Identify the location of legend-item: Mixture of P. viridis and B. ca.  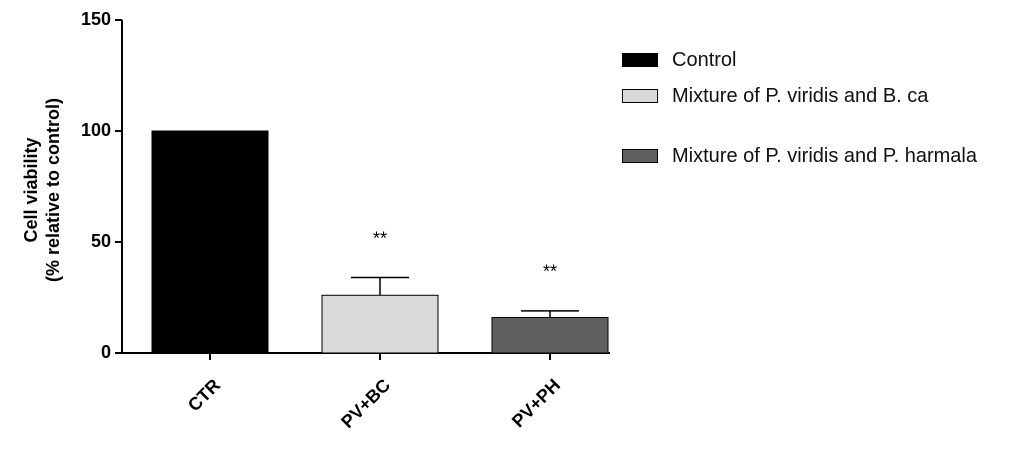
(829, 96).